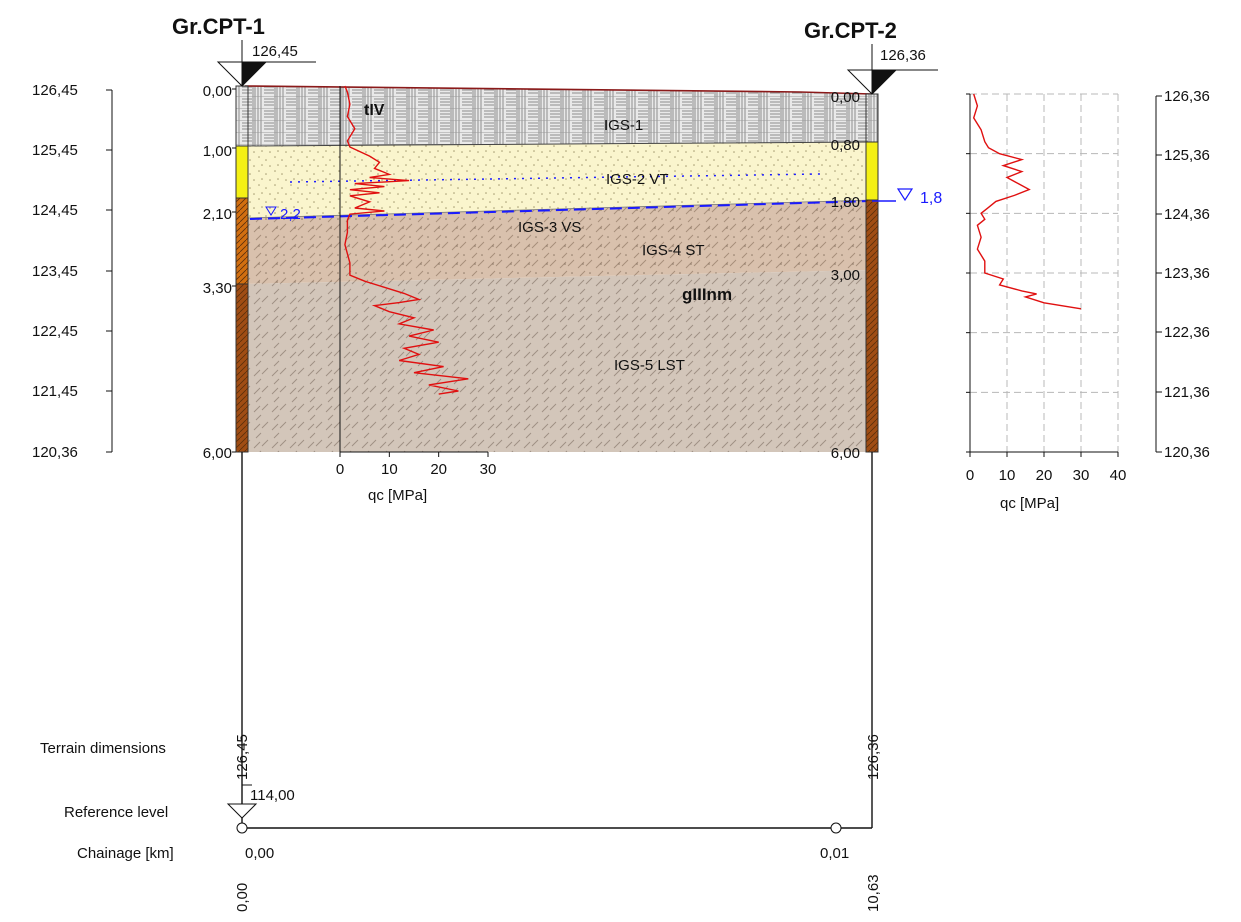  What do you see at coordinates (218, 26) in the screenshot?
I see `borehole-1-name: Gr.CPT-1` at bounding box center [218, 26].